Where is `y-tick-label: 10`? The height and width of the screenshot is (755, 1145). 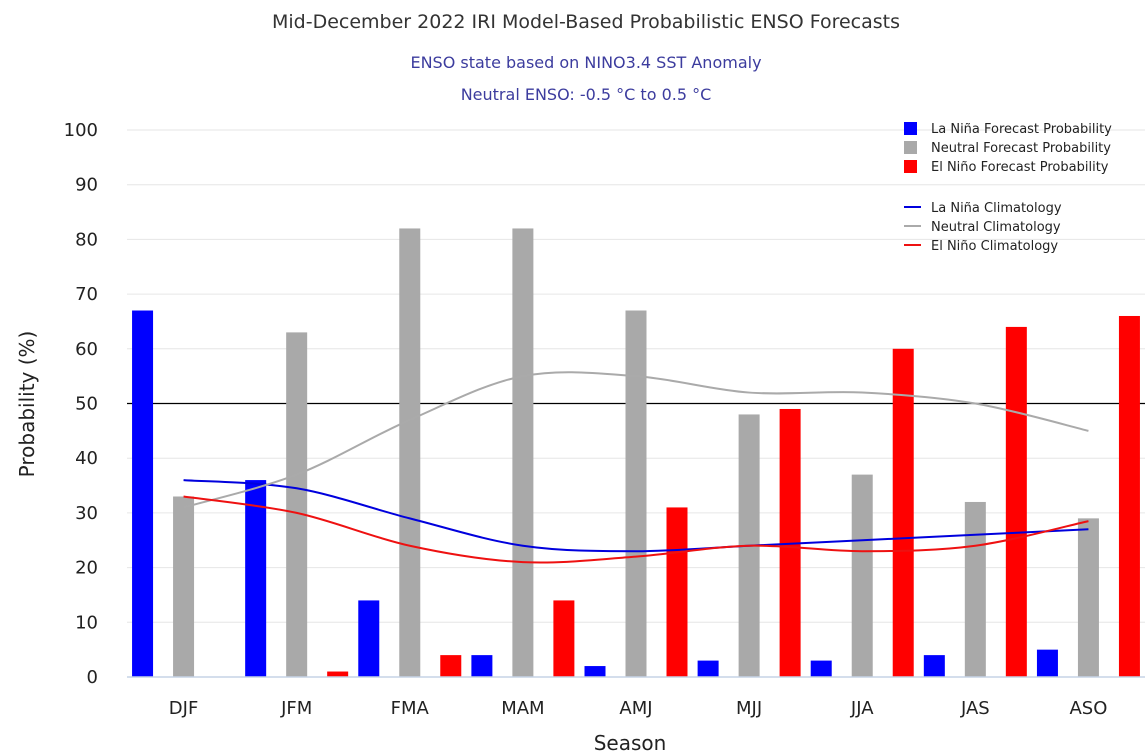 y-tick-label: 10 is located at coordinates (86, 622).